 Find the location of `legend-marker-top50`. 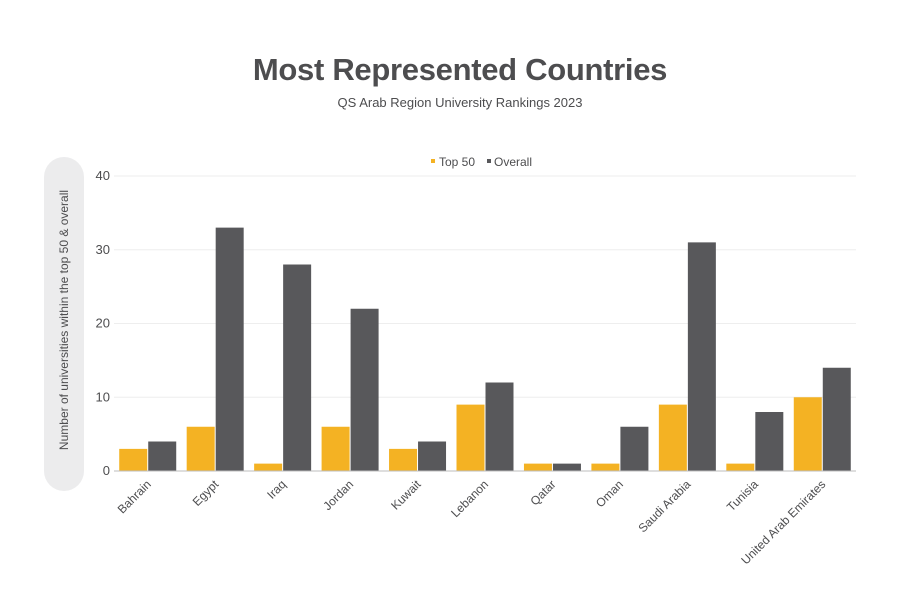

legend-marker-top50 is located at coordinates (433, 161).